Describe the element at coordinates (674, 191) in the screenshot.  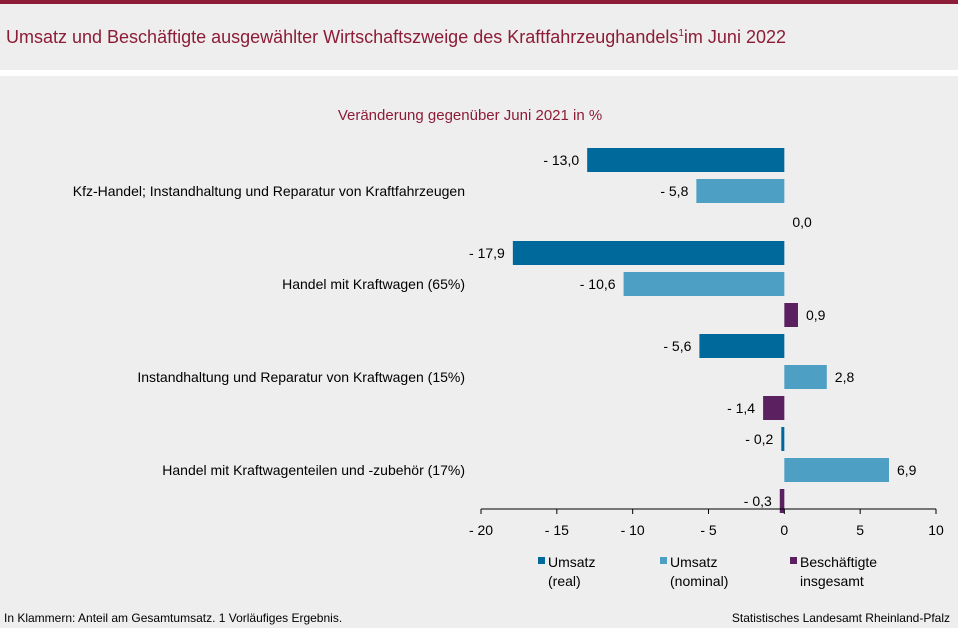
I see `data-label: - 5,8` at that location.